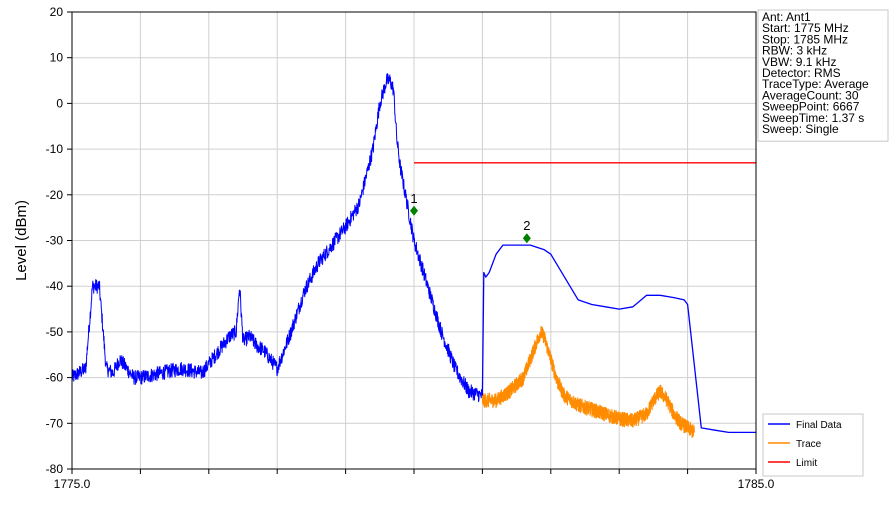 This screenshot has height=507, width=891. Describe the element at coordinates (810, 95) in the screenshot. I see `info-line: AverageCount: 30` at that location.